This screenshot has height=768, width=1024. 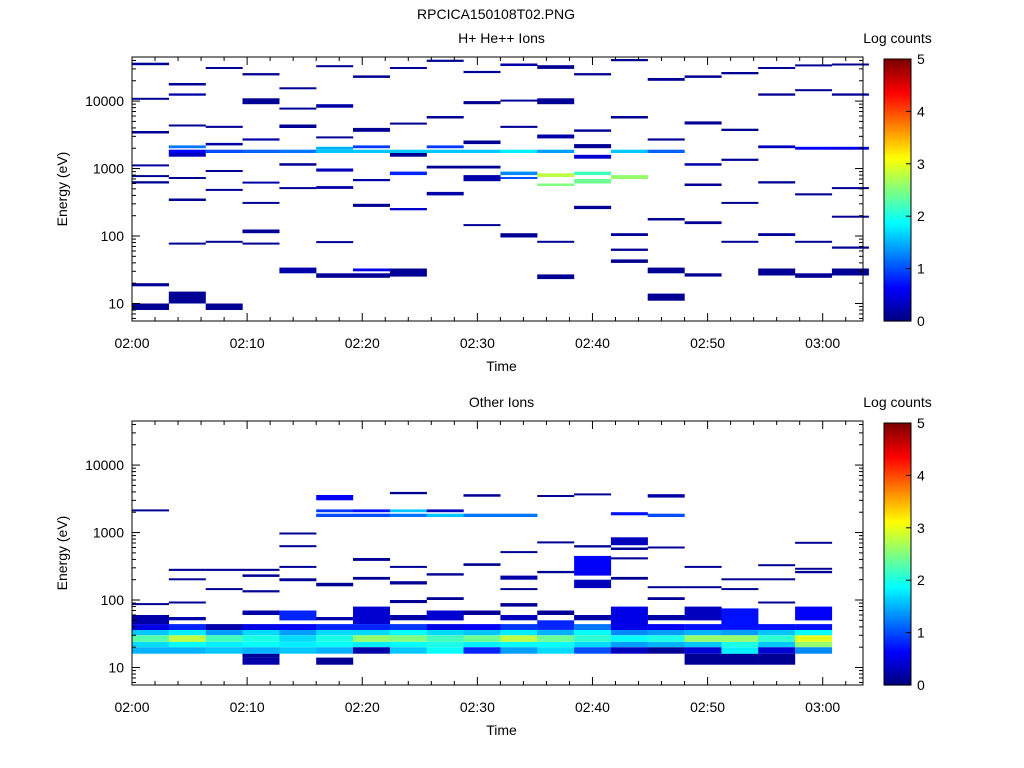 I want to click on colorbar: 0 1 2 3 4 5 Log counts, so click(x=897, y=179).